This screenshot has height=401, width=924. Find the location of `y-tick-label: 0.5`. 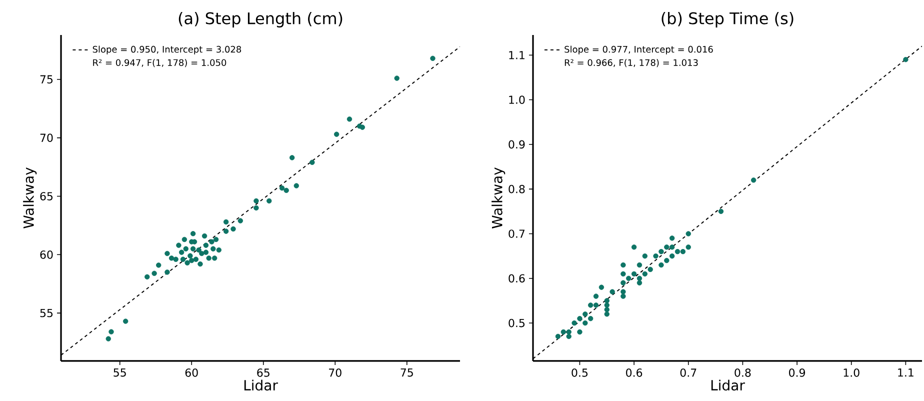

y-tick-label: 0.5 is located at coordinates (516, 323).